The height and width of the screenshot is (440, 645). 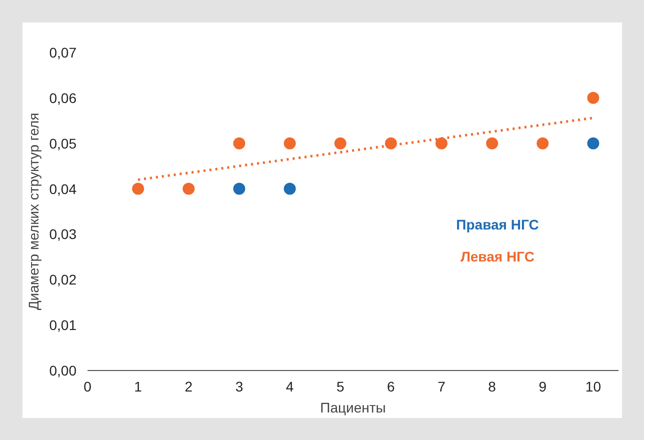 I want to click on x-tick-label: 4, so click(x=290, y=386).